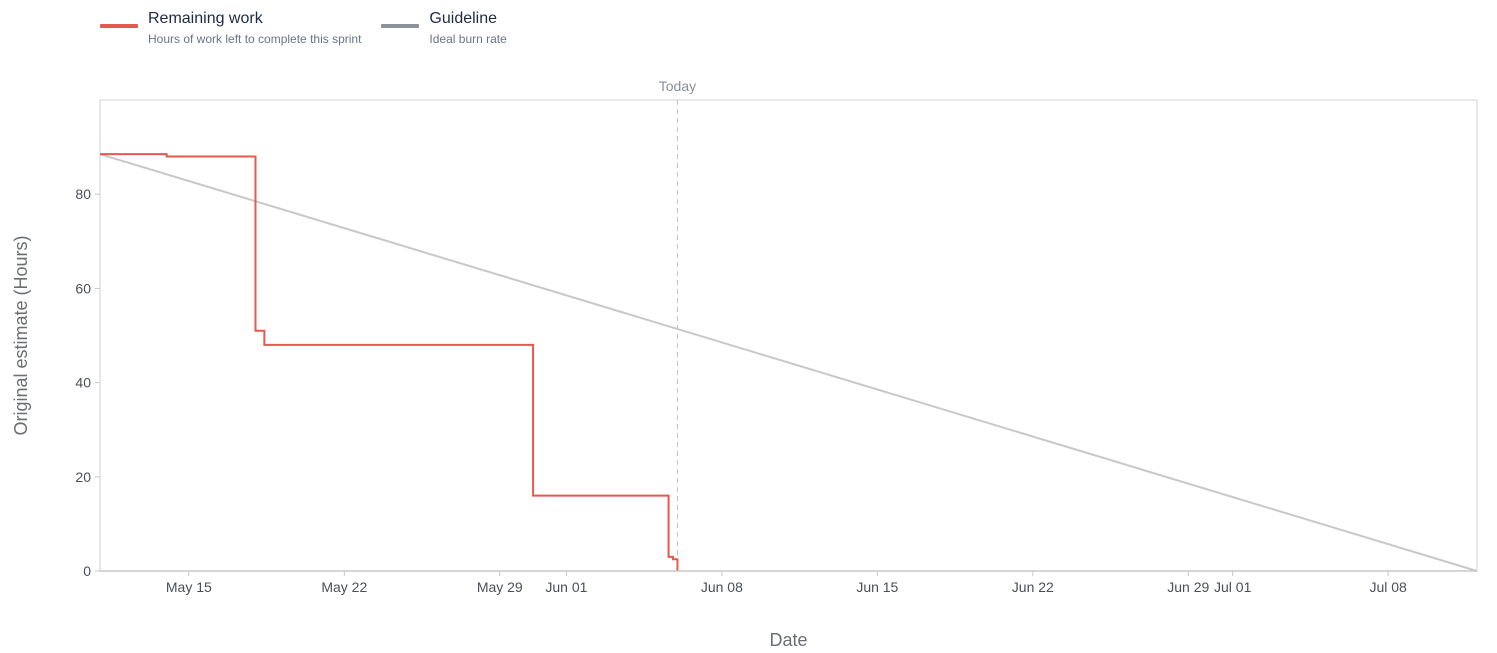 This screenshot has height=653, width=1497. I want to click on x-tick-label: May 29, so click(500, 587).